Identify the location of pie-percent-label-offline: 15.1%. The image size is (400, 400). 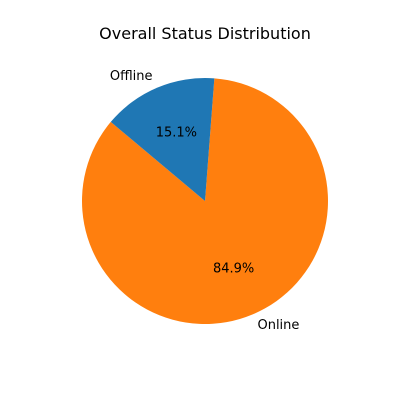
(176, 132).